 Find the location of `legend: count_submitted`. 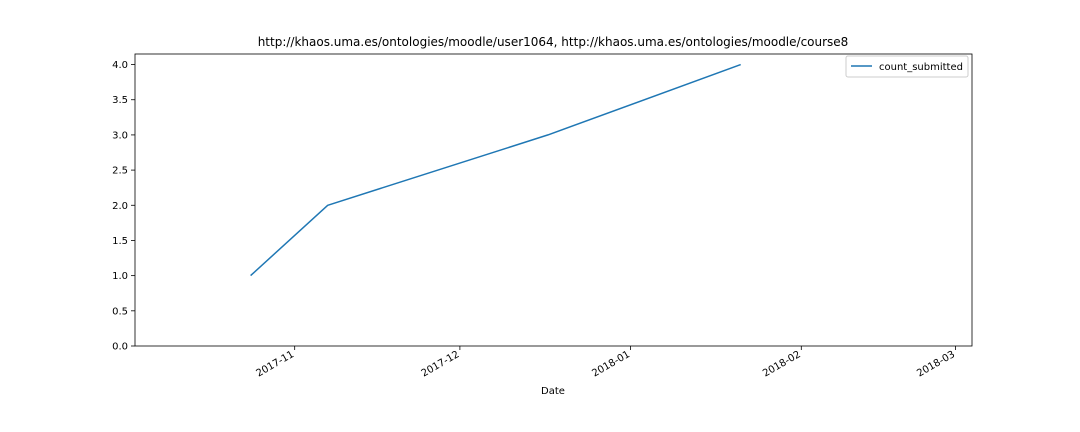

legend: count_submitted is located at coordinates (907, 66).